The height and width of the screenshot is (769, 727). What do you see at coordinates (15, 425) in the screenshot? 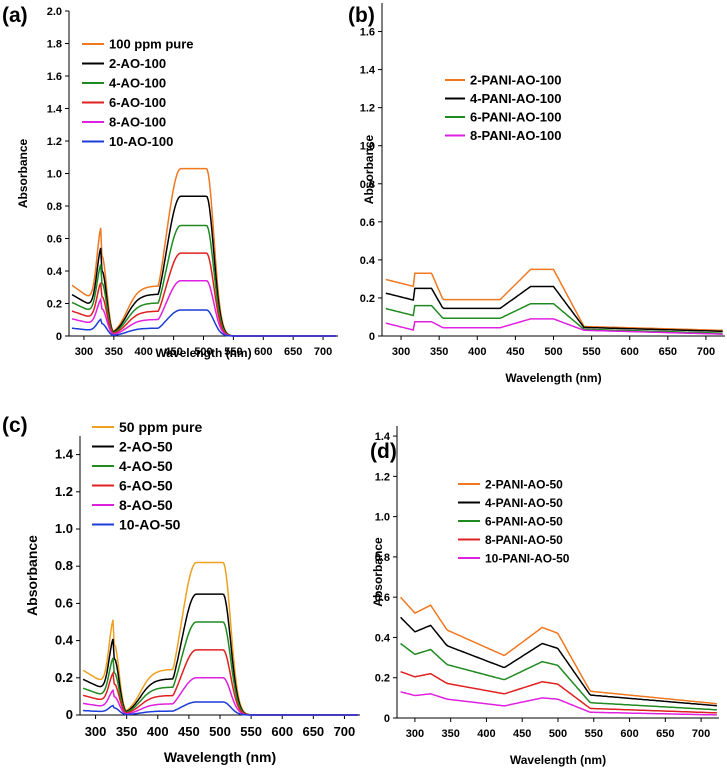
I see `panel-label: (c)` at bounding box center [15, 425].